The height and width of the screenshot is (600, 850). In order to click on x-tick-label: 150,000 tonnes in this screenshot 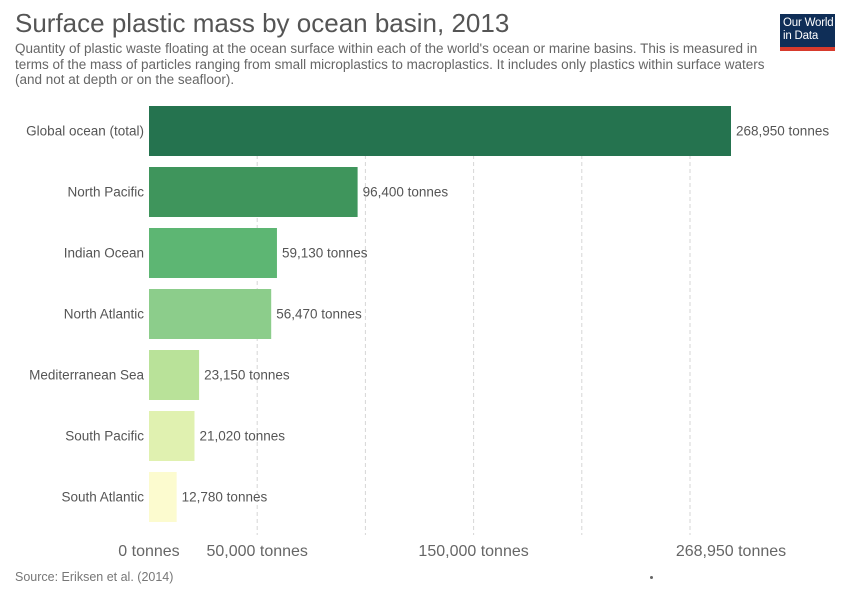, I will do `click(473, 551)`.